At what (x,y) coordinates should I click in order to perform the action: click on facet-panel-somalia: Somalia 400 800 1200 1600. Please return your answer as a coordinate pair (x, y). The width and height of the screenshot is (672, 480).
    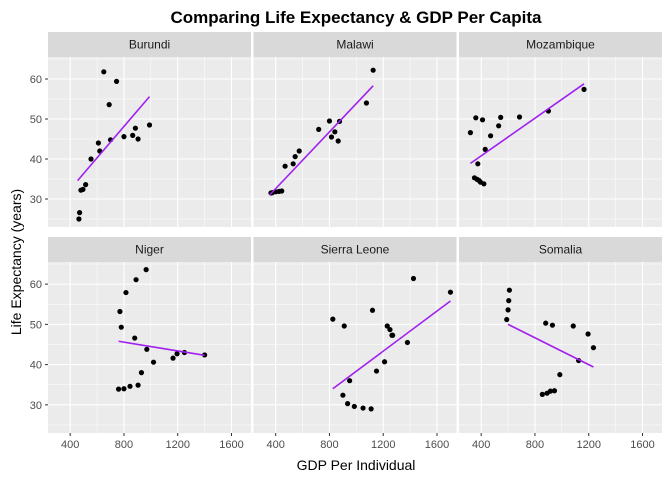
    Looking at the image, I should click on (560, 344).